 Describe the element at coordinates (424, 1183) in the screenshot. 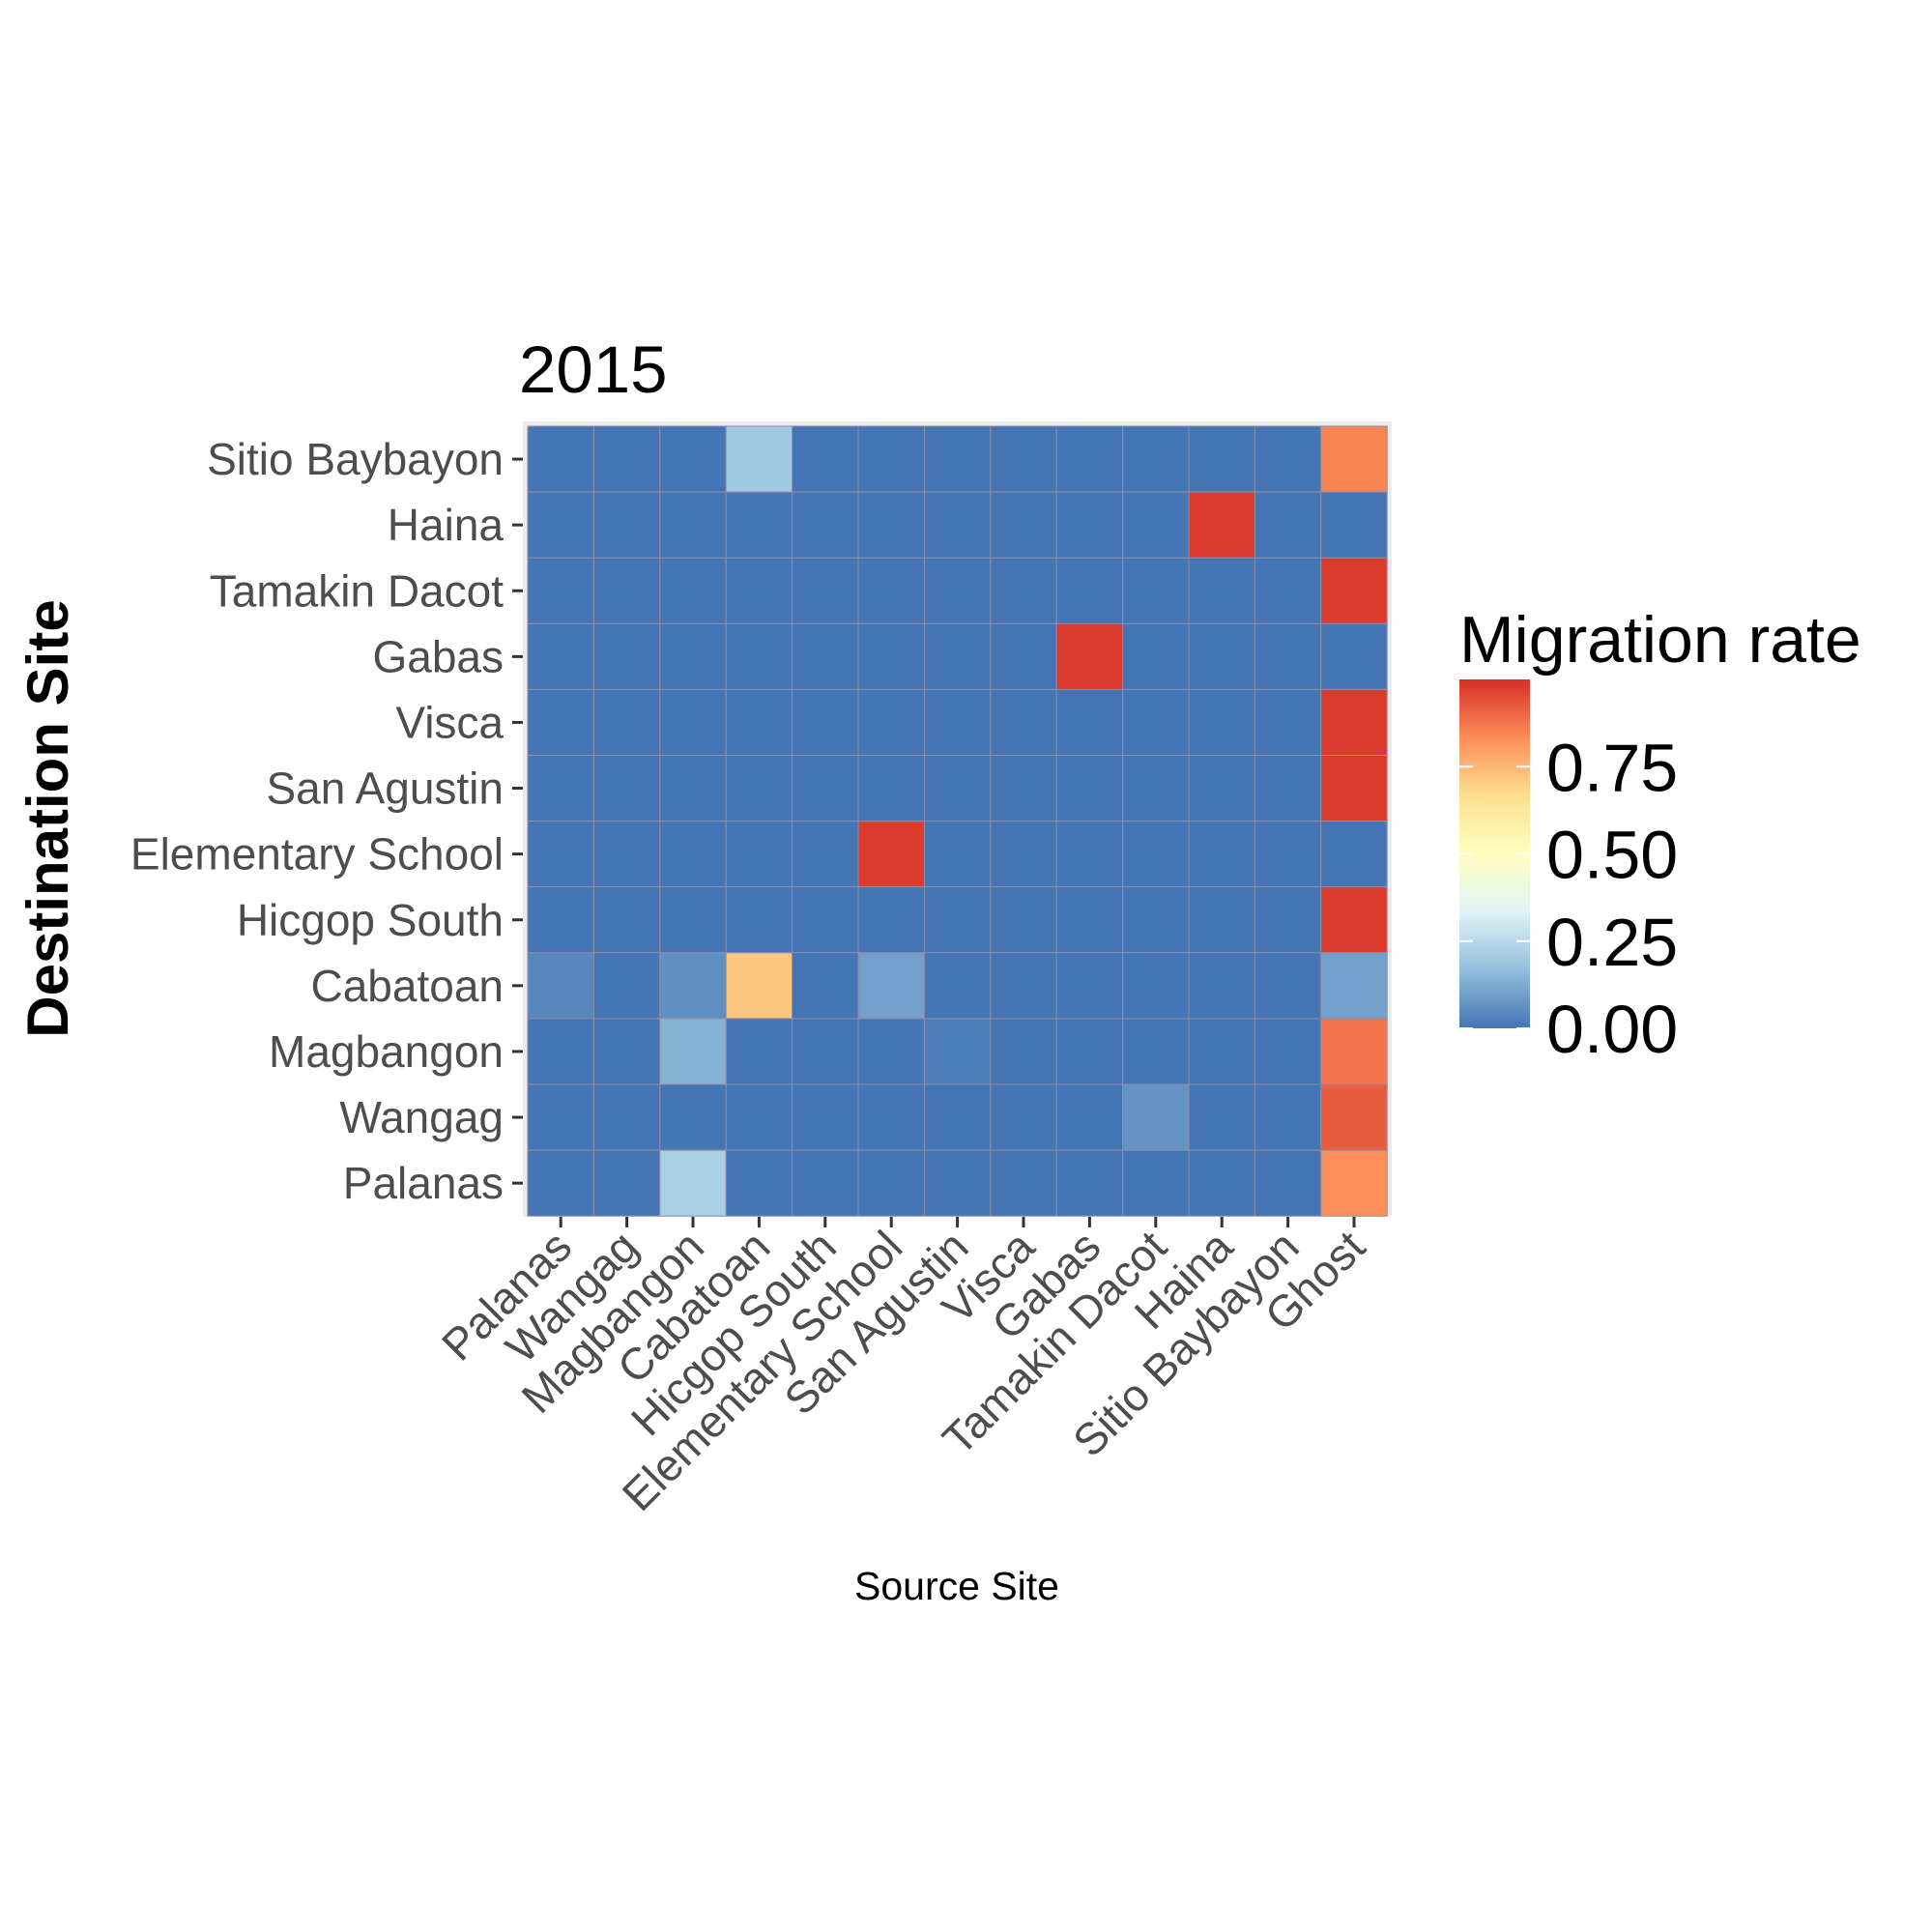

I see `y-tick-label: Palanas` at that location.